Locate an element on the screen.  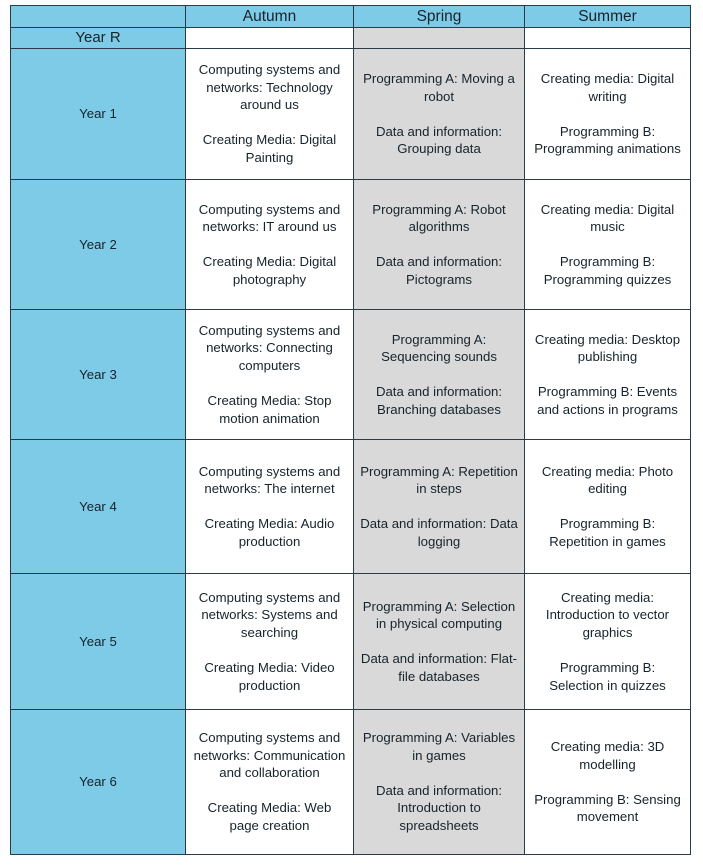
year-label: Year 5 is located at coordinates (98, 641).